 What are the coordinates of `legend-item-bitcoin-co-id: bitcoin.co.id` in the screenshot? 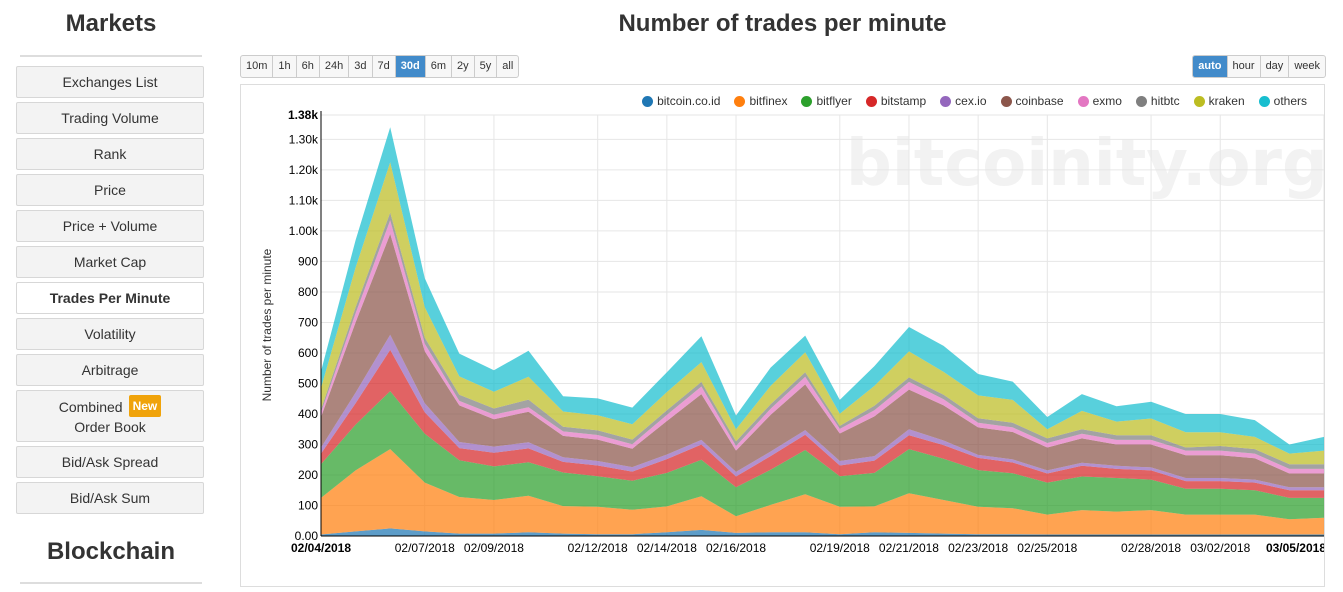 It's located at (681, 101).